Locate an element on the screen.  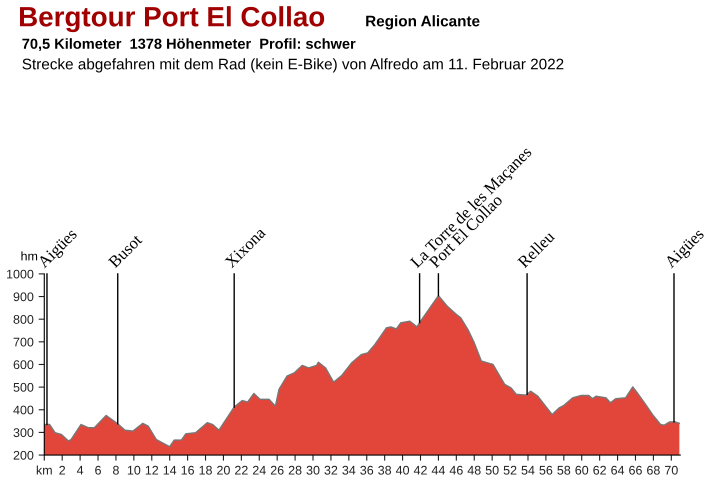
chart-subtitle: Region Alicante is located at coordinates (423, 22).